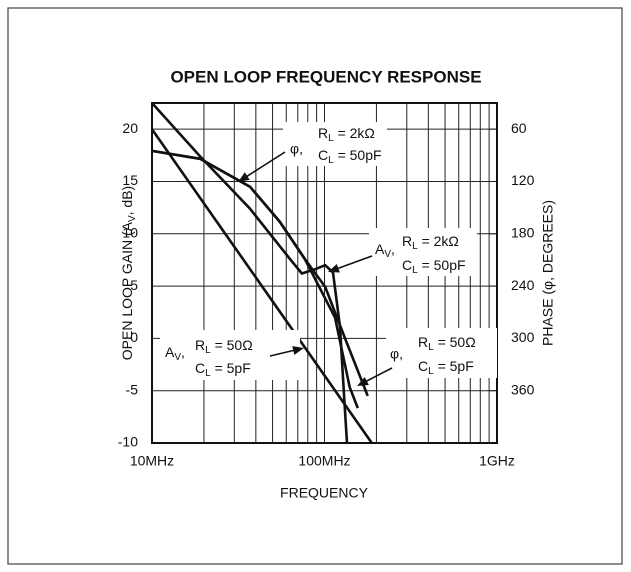 The height and width of the screenshot is (572, 631). What do you see at coordinates (128, 273) in the screenshot?
I see `y-axis-label: OPEN LOOP GAIN (AV, dB)` at bounding box center [128, 273].